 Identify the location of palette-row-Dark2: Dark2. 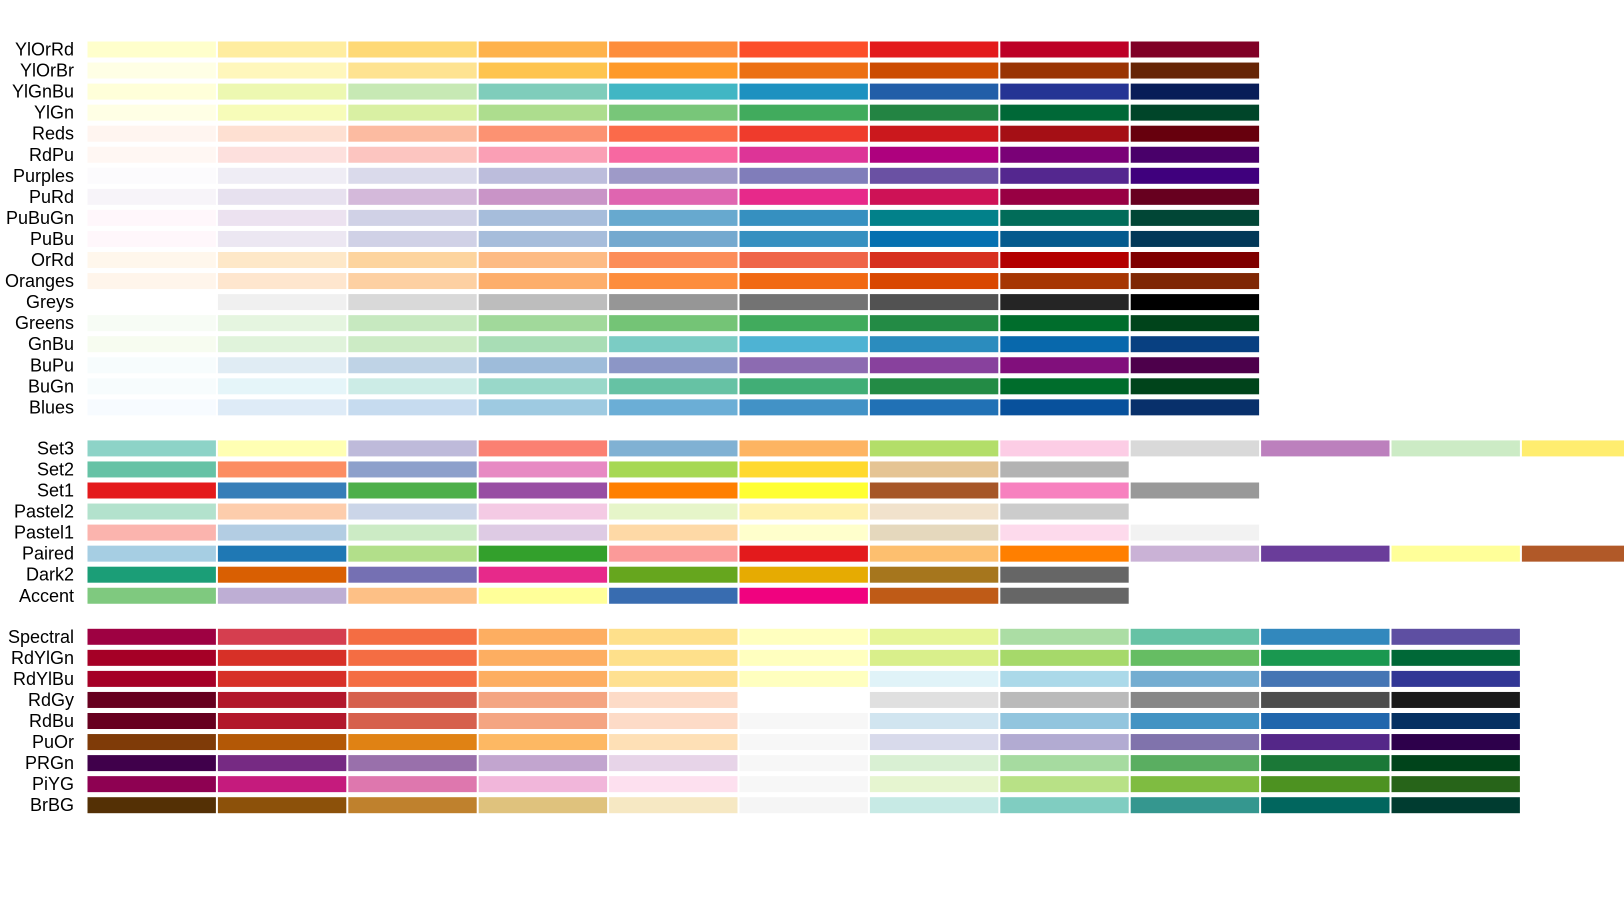
(578, 575).